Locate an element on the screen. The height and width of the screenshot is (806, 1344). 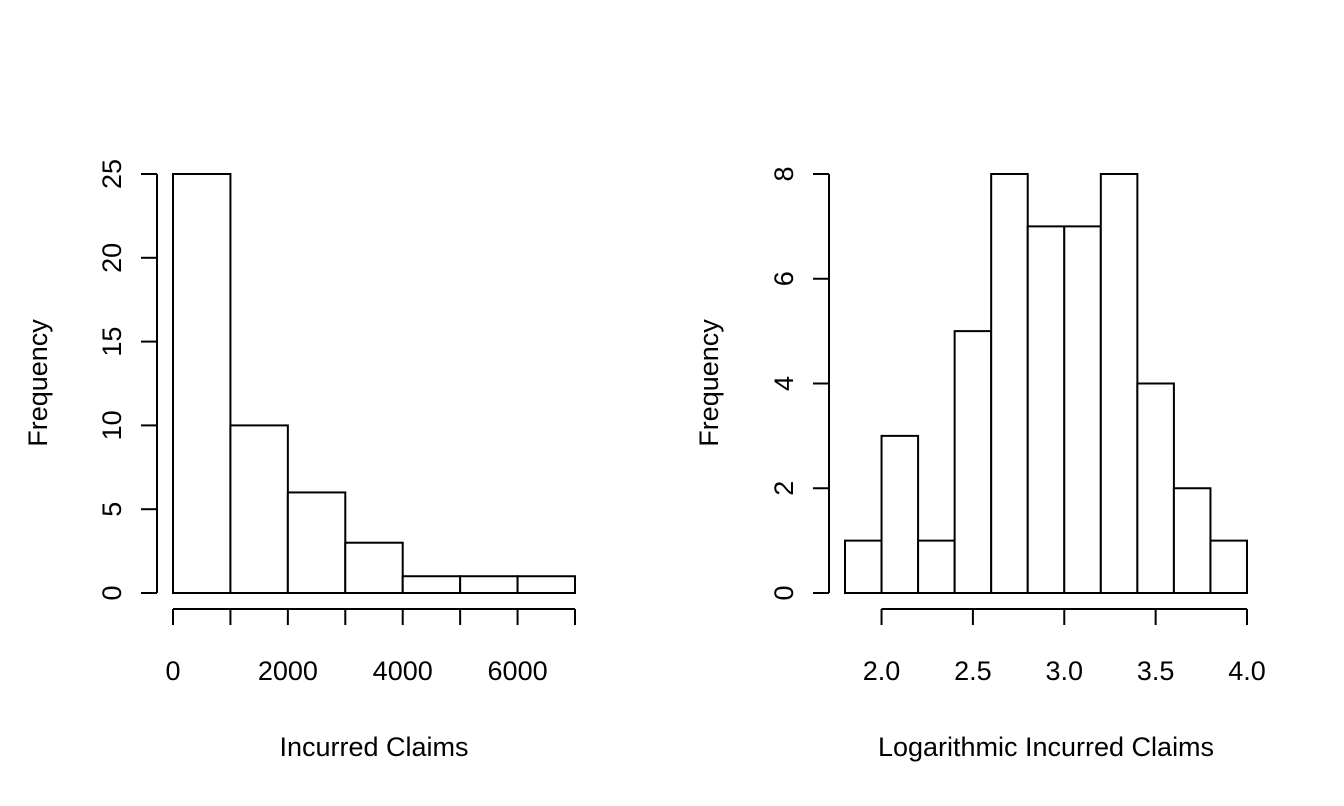
x-tick-label: 2000 is located at coordinates (288, 671).